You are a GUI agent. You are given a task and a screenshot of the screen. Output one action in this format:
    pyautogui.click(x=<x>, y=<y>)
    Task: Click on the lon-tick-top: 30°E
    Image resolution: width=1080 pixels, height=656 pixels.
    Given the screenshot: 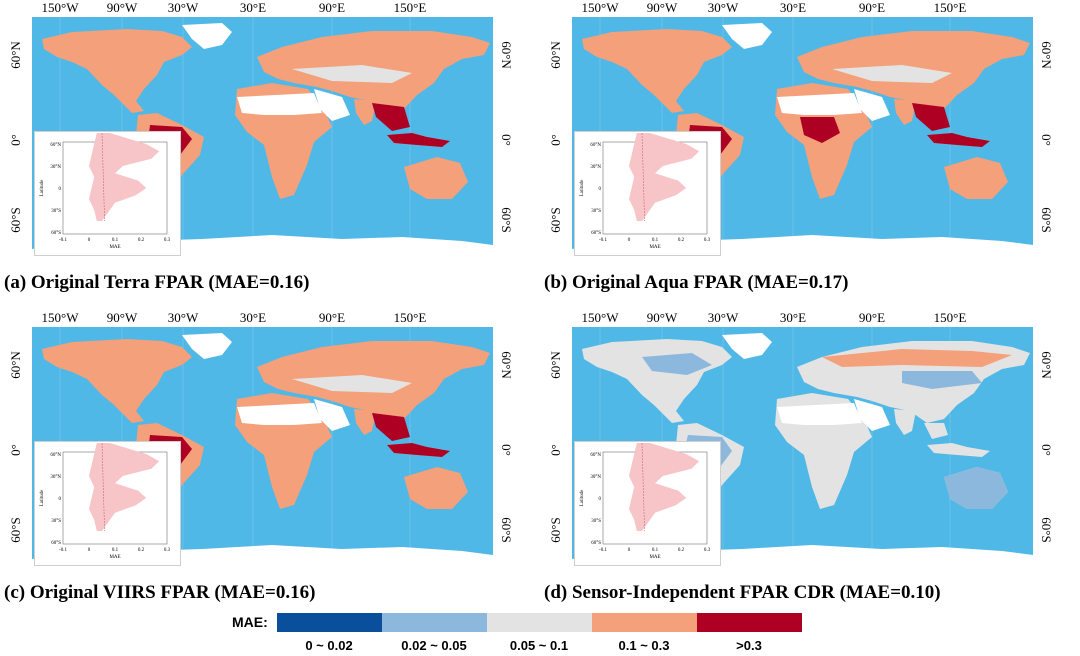 What is the action you would take?
    pyautogui.click(x=253, y=317)
    